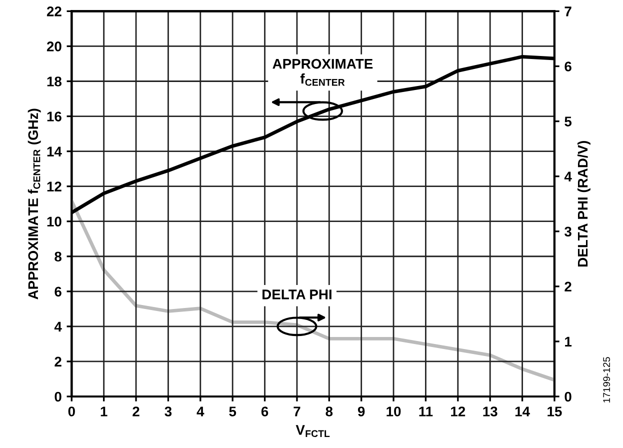 The width and height of the screenshot is (623, 448). Describe the element at coordinates (313, 431) in the screenshot. I see `x-axis-title: V$_{FCTL}$` at that location.